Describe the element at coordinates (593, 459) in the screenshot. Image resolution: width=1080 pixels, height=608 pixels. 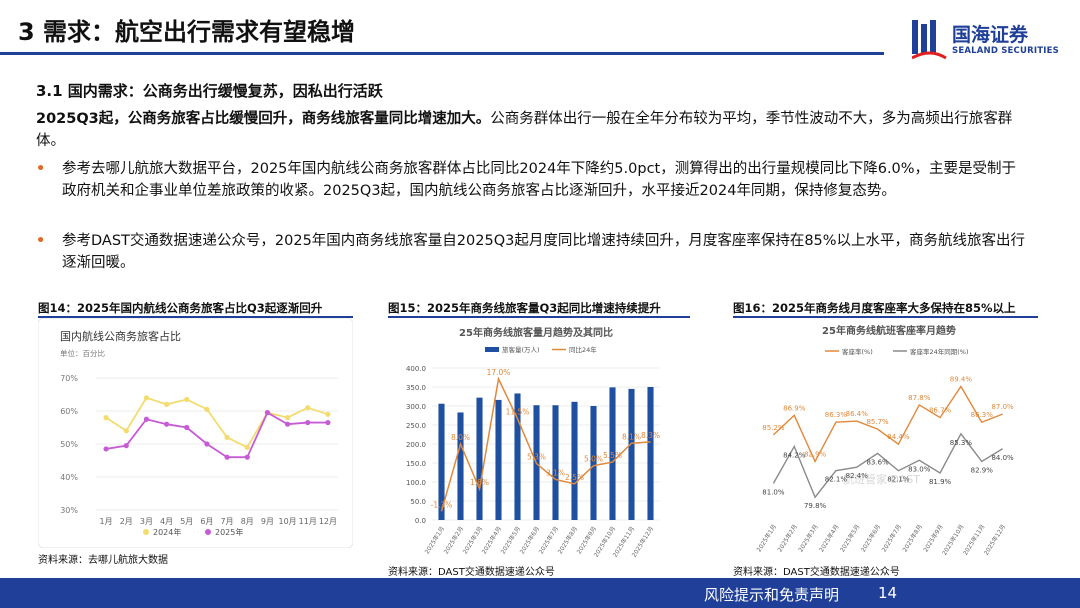
I see `data-label: 5.0%` at that location.